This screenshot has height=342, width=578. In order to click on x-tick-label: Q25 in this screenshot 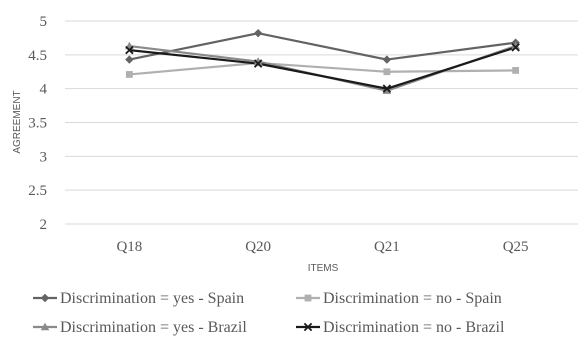, I will do `click(516, 247)`.